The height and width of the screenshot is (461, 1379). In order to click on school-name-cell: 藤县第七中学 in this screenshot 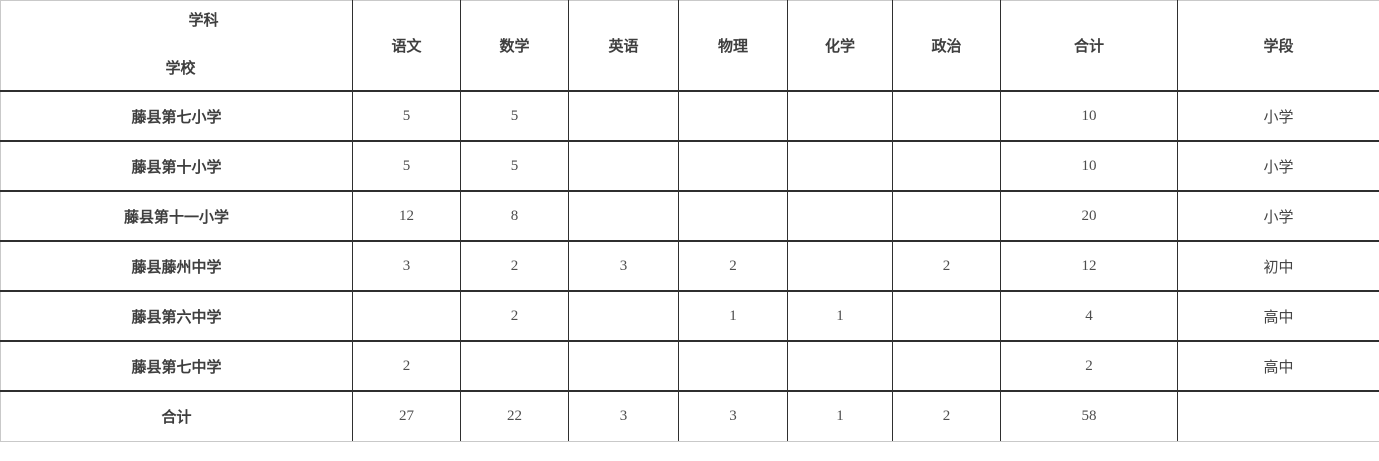, I will do `click(176, 366)`.